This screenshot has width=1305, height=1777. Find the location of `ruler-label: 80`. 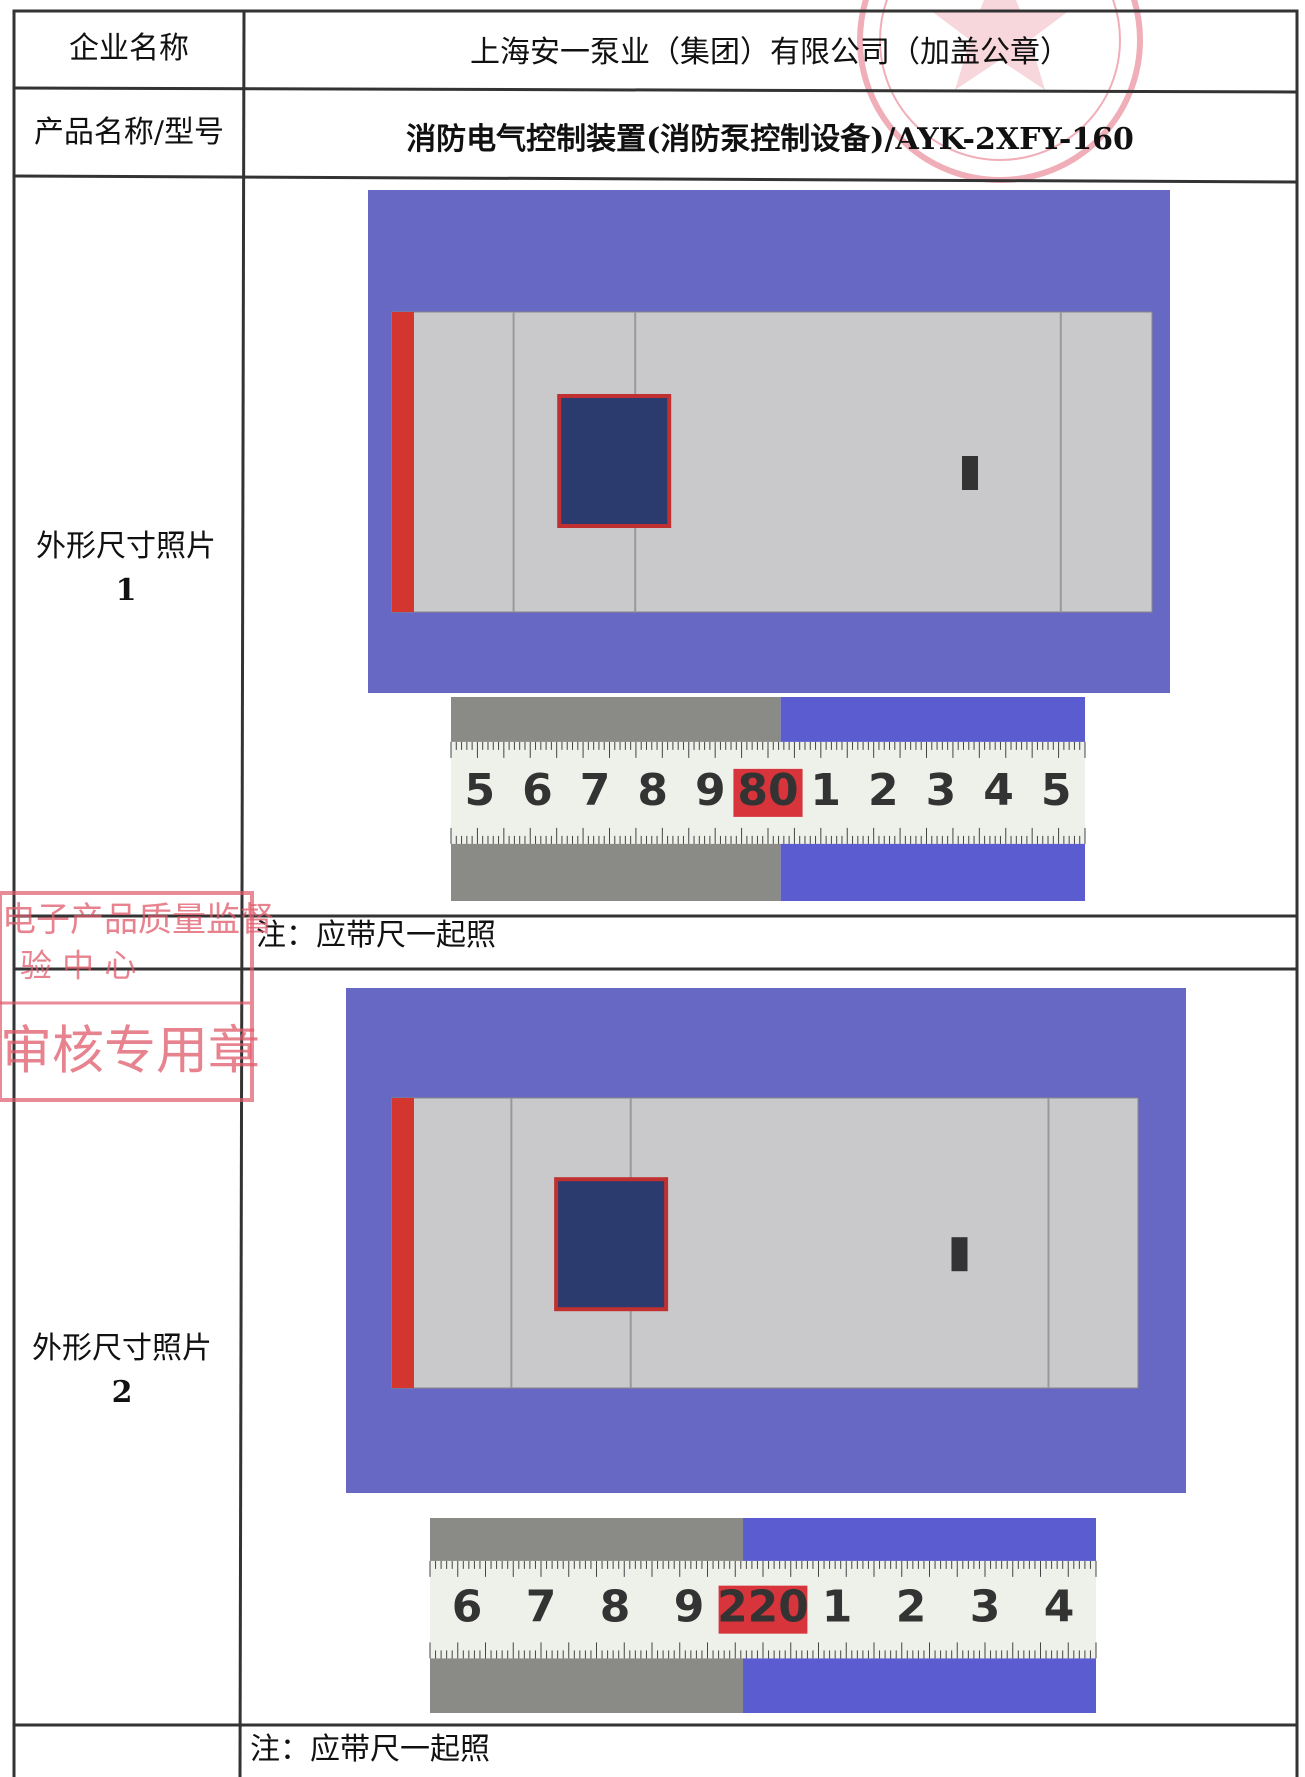

ruler-label: 80 is located at coordinates (767, 790).